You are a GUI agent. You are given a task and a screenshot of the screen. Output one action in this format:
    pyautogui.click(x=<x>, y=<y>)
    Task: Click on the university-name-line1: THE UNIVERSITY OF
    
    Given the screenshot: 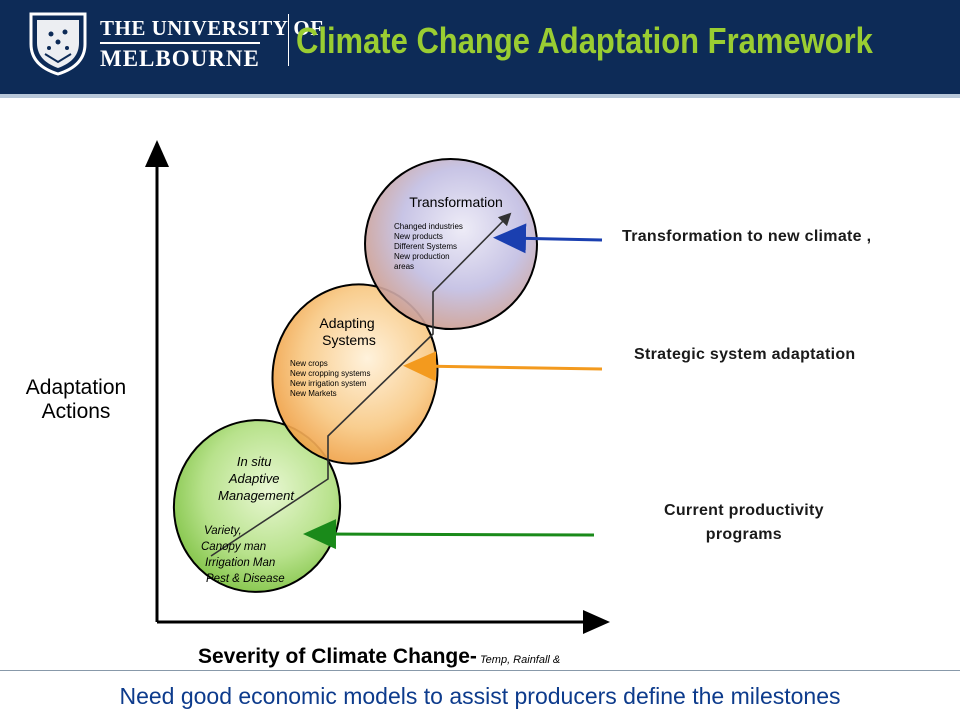 What is the action you would take?
    pyautogui.click(x=212, y=28)
    